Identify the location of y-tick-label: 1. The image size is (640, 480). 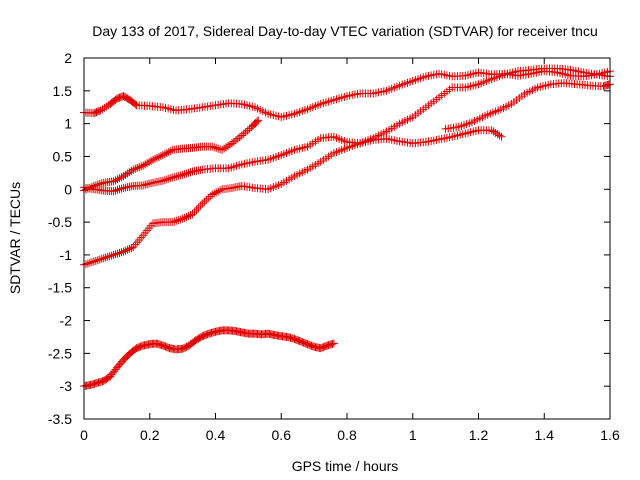
(68, 124).